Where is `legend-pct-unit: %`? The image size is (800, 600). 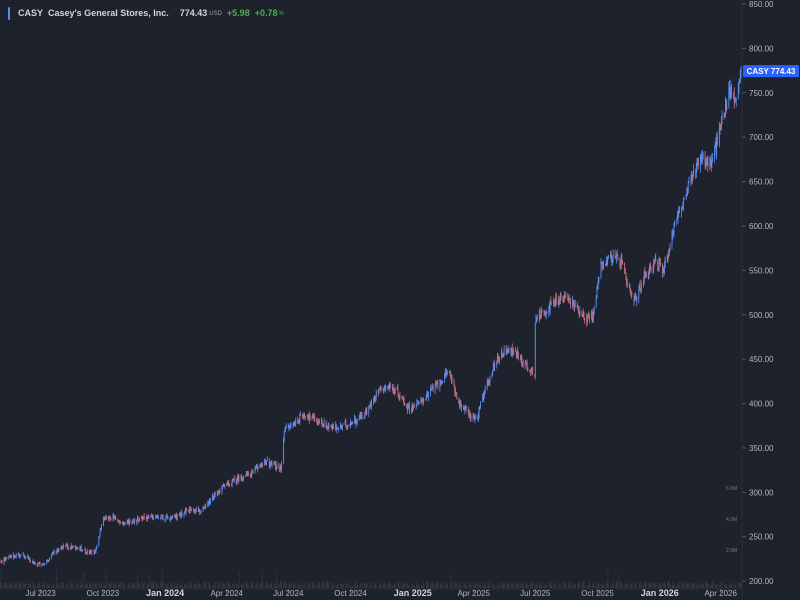
legend-pct-unit: % is located at coordinates (281, 14).